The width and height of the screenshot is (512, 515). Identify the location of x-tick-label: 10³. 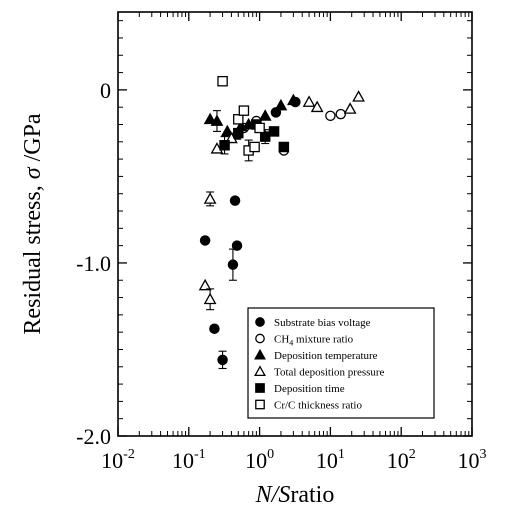
(472, 460).